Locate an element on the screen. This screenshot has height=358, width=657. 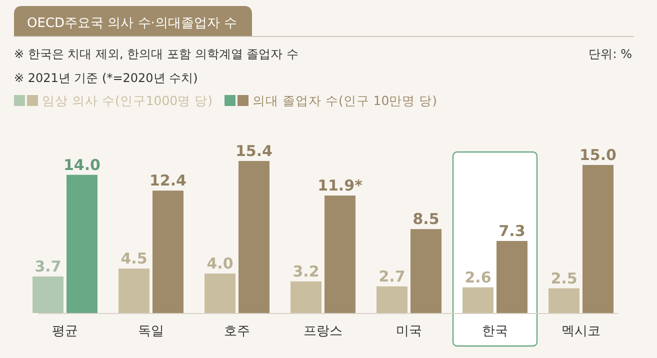
x-tick-label: 프랑스 is located at coordinates (323, 331).